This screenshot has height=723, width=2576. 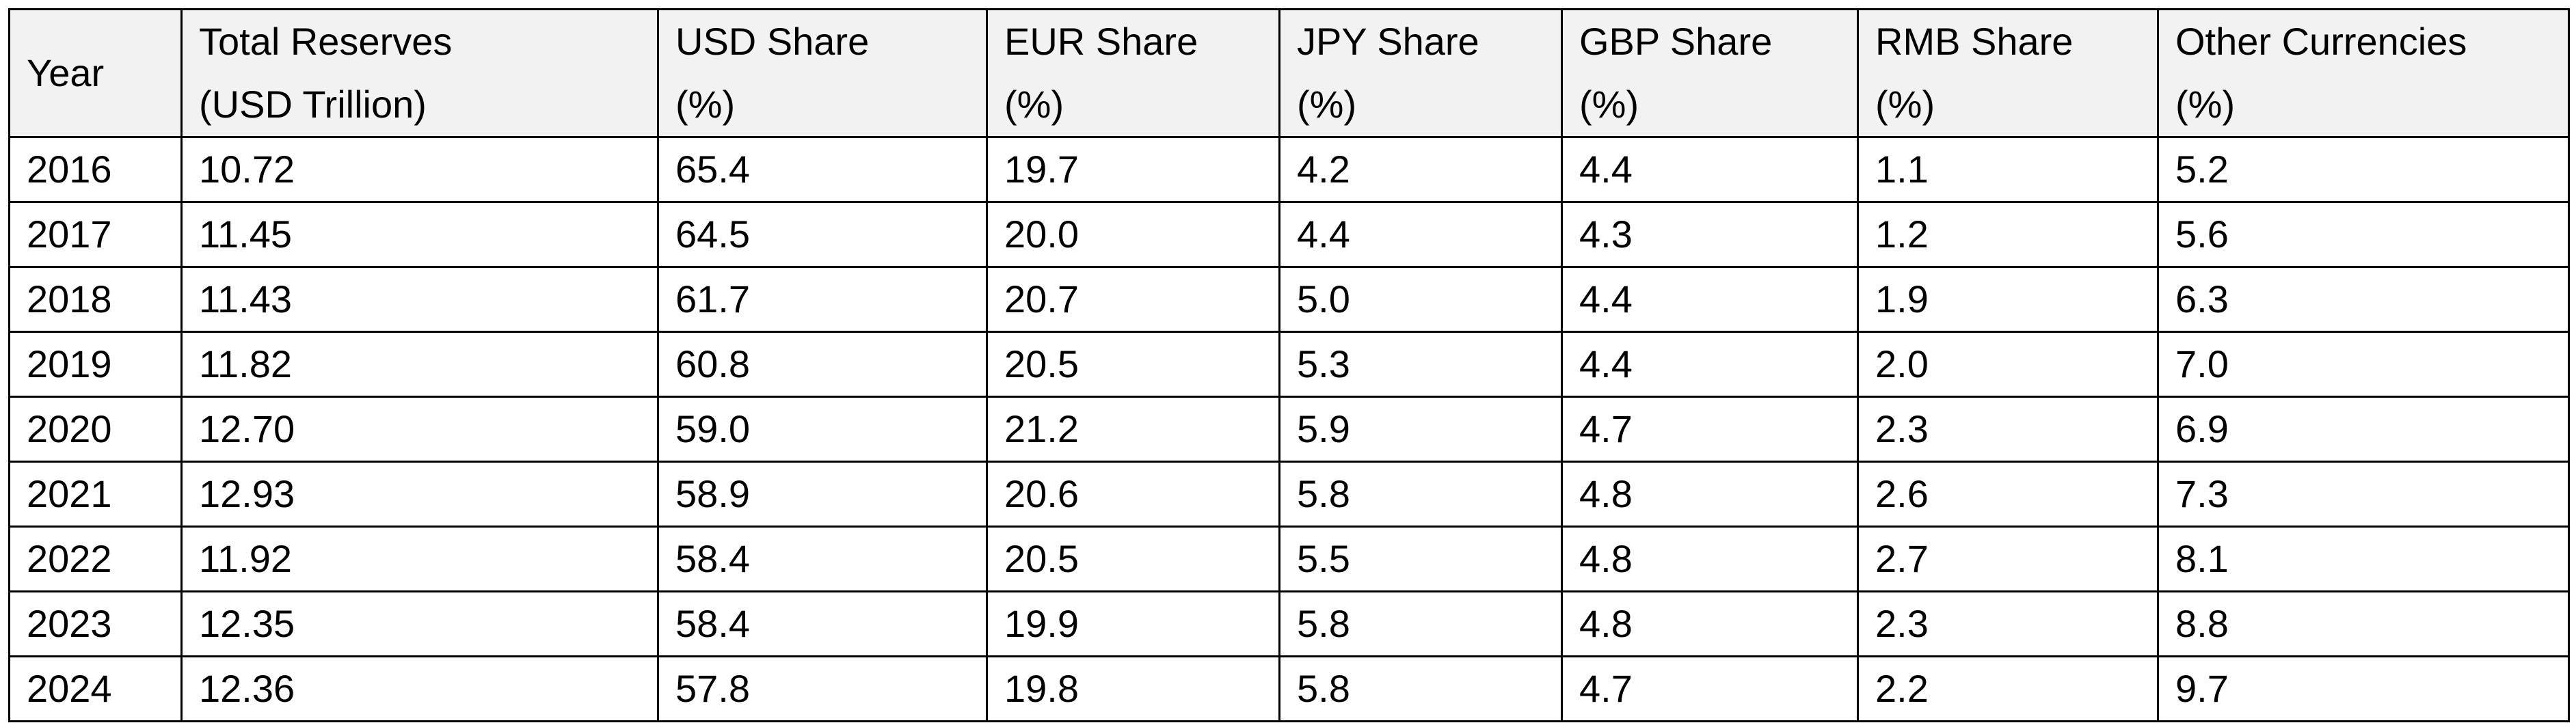 I want to click on table-cell: 19.8, so click(x=1133, y=688).